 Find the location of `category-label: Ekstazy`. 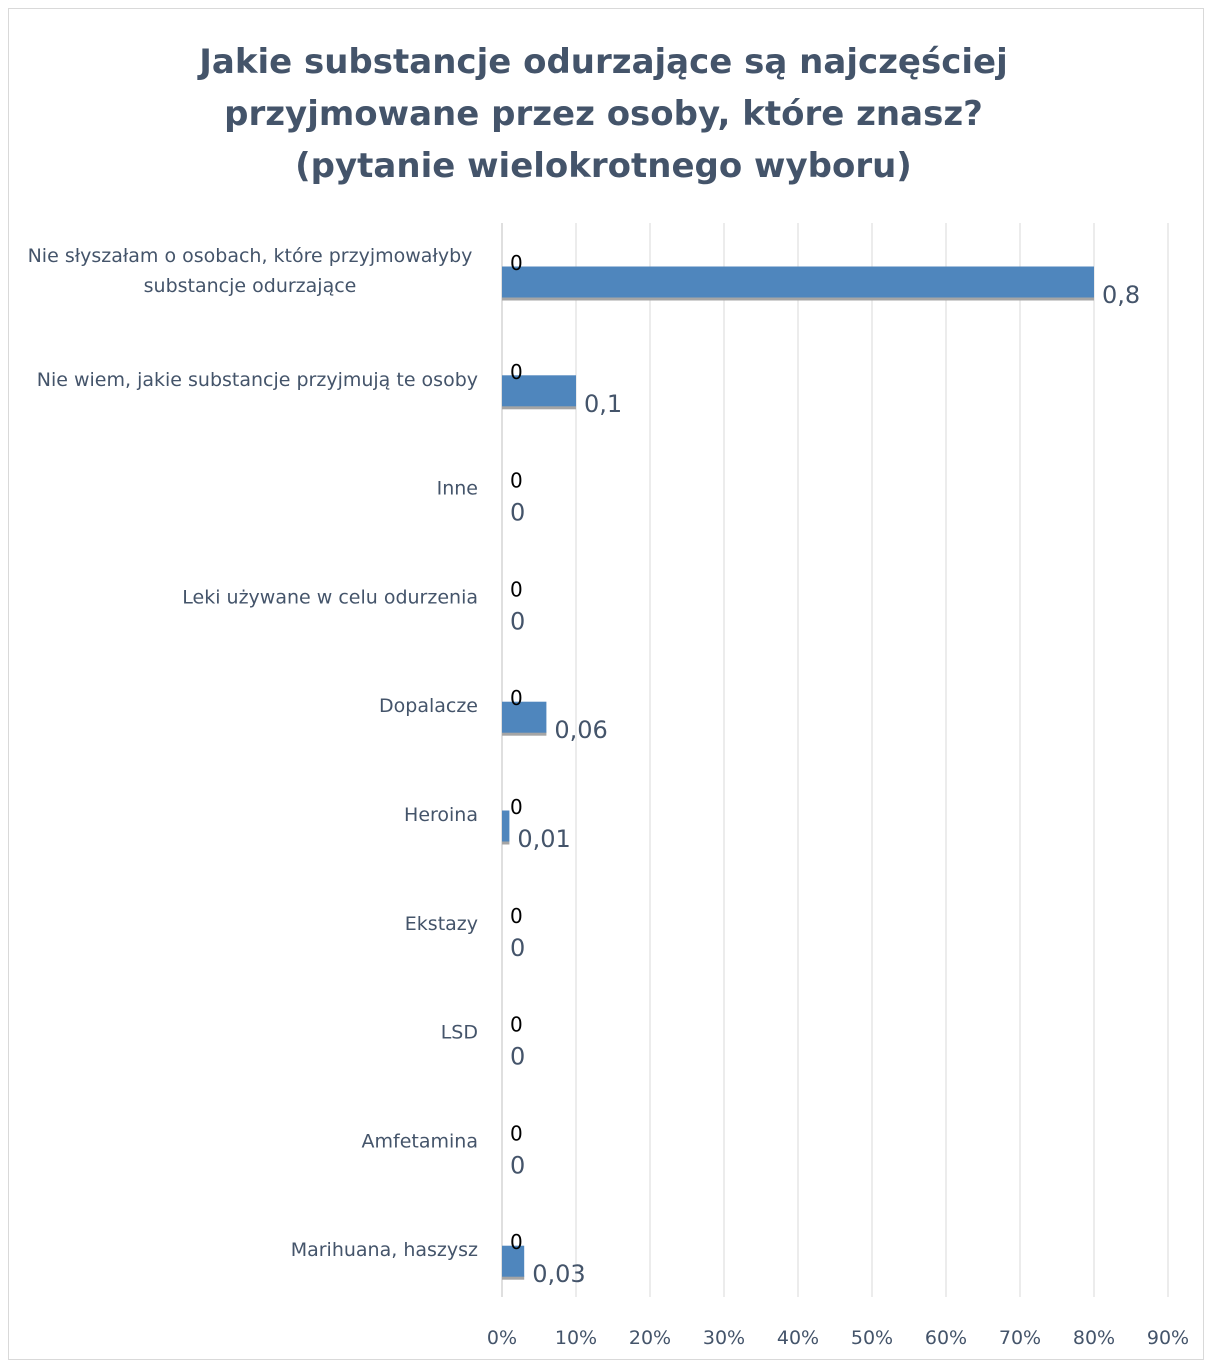

category-label: Ekstazy is located at coordinates (441, 924).